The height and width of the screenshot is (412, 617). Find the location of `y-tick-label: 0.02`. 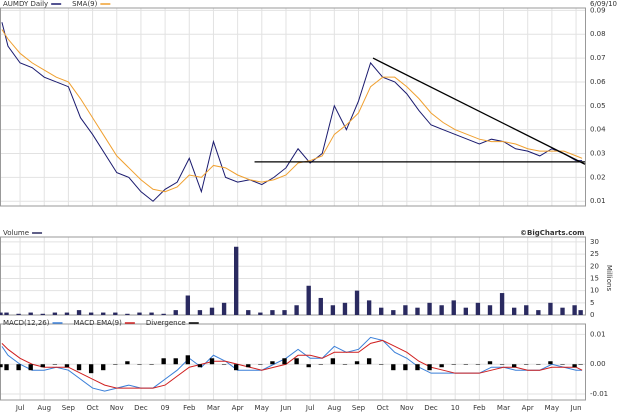

y-tick-label: 0.02 is located at coordinates (598, 177).